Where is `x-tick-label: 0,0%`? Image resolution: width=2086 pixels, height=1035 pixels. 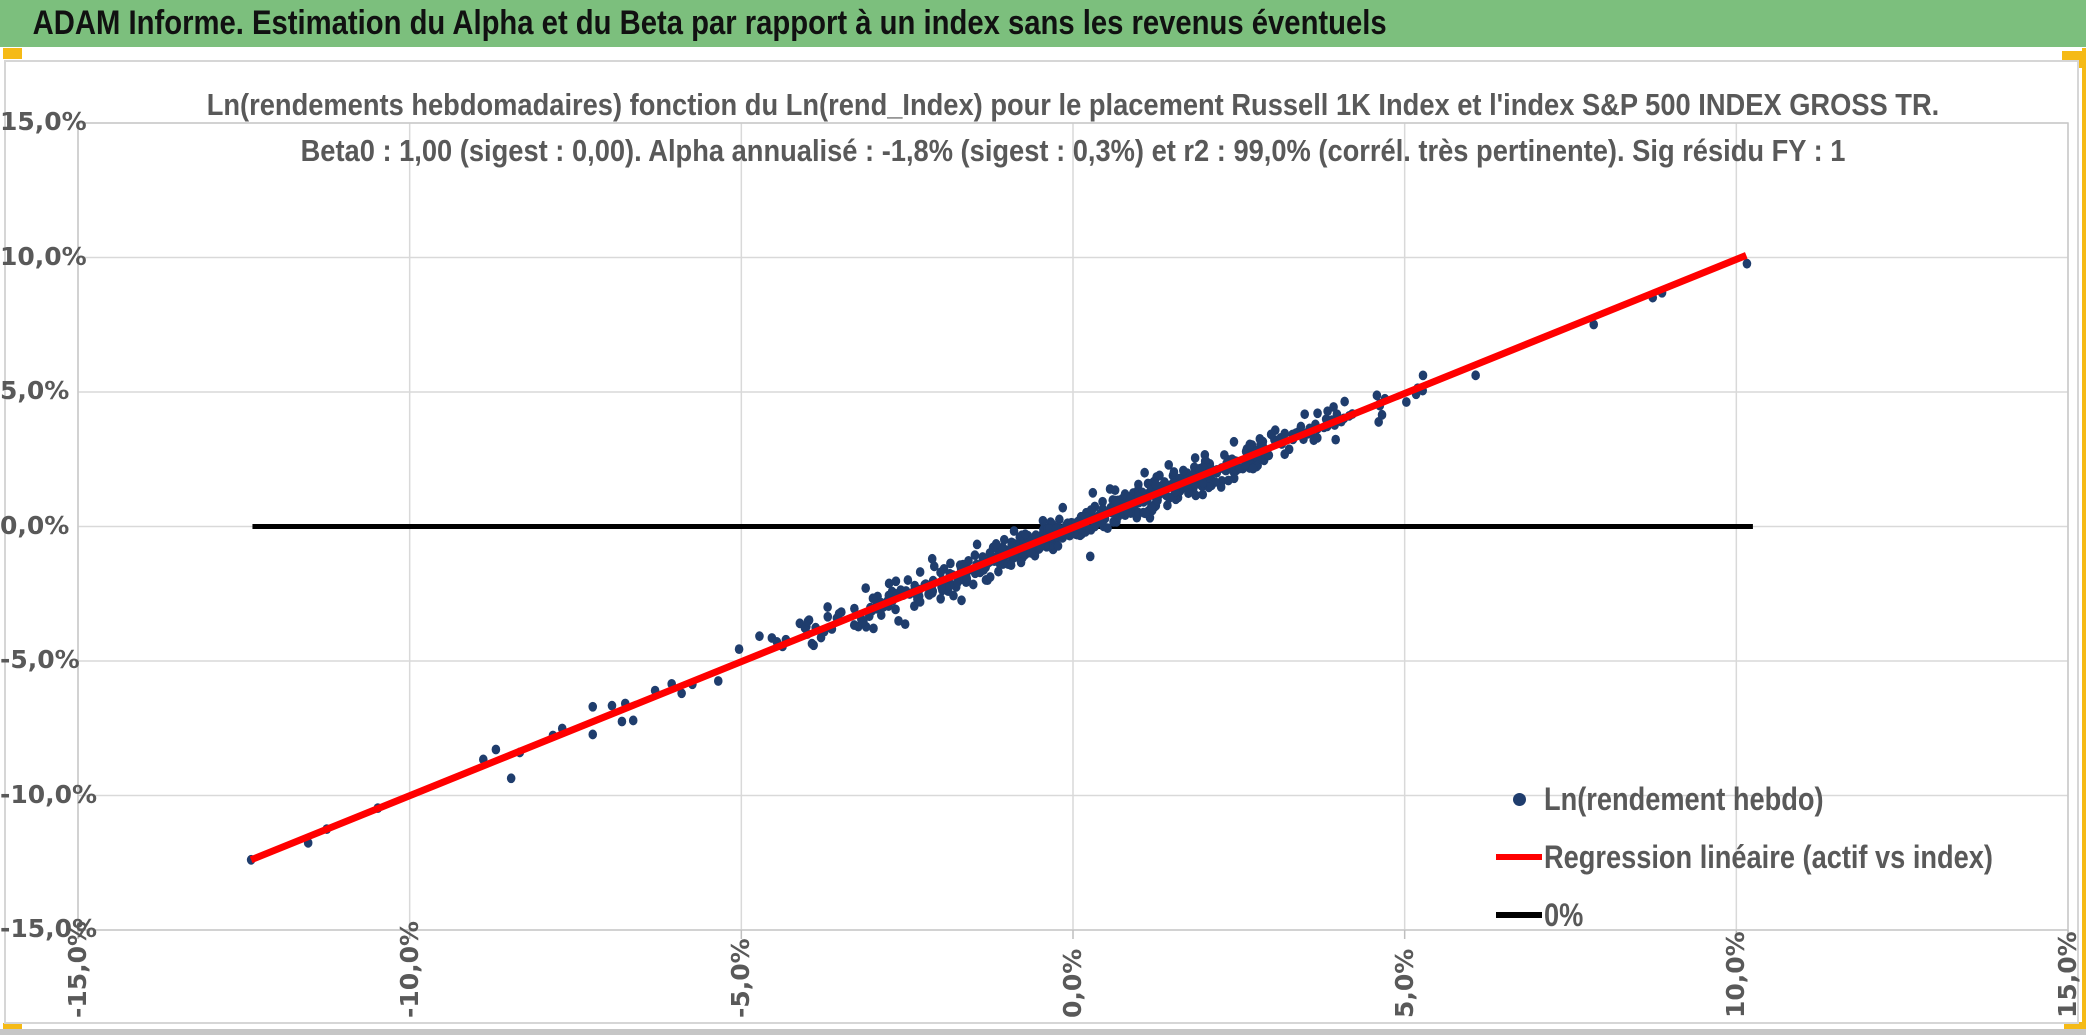
x-tick-label: 0,0% is located at coordinates (1072, 983).